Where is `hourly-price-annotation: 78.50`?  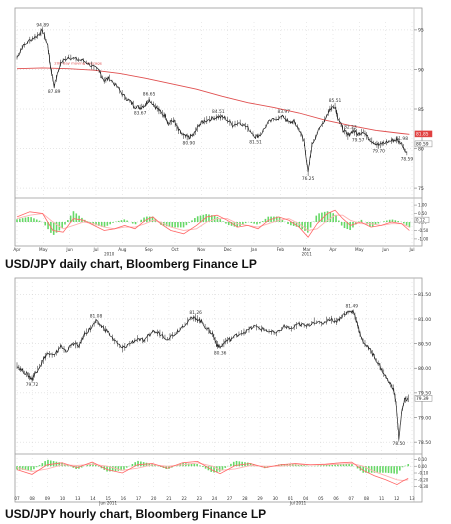 hourly-price-annotation: 78.50 is located at coordinates (399, 444).